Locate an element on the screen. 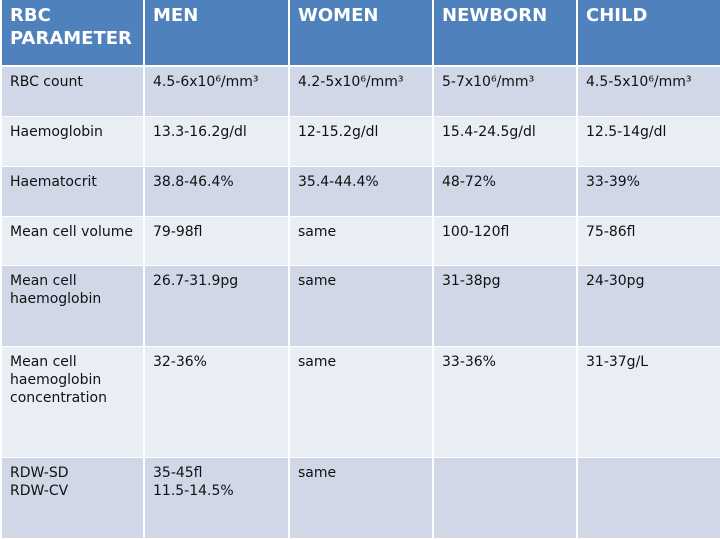 Image resolution: width=720 pixels, height=539 pixels. header-cell: NEWBORN is located at coordinates (505, 33).